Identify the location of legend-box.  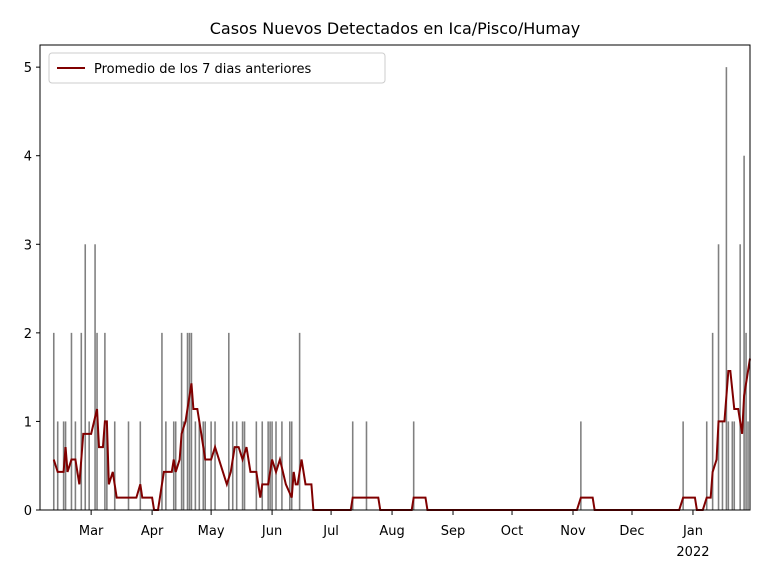
(217, 68).